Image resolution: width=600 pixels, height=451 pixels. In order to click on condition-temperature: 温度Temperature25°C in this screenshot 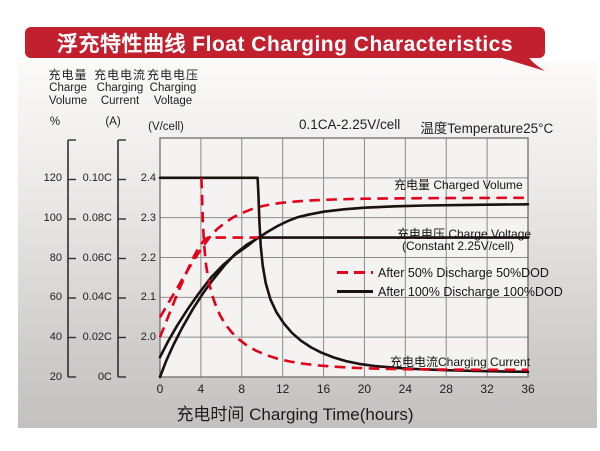, I will do `click(487, 128)`.